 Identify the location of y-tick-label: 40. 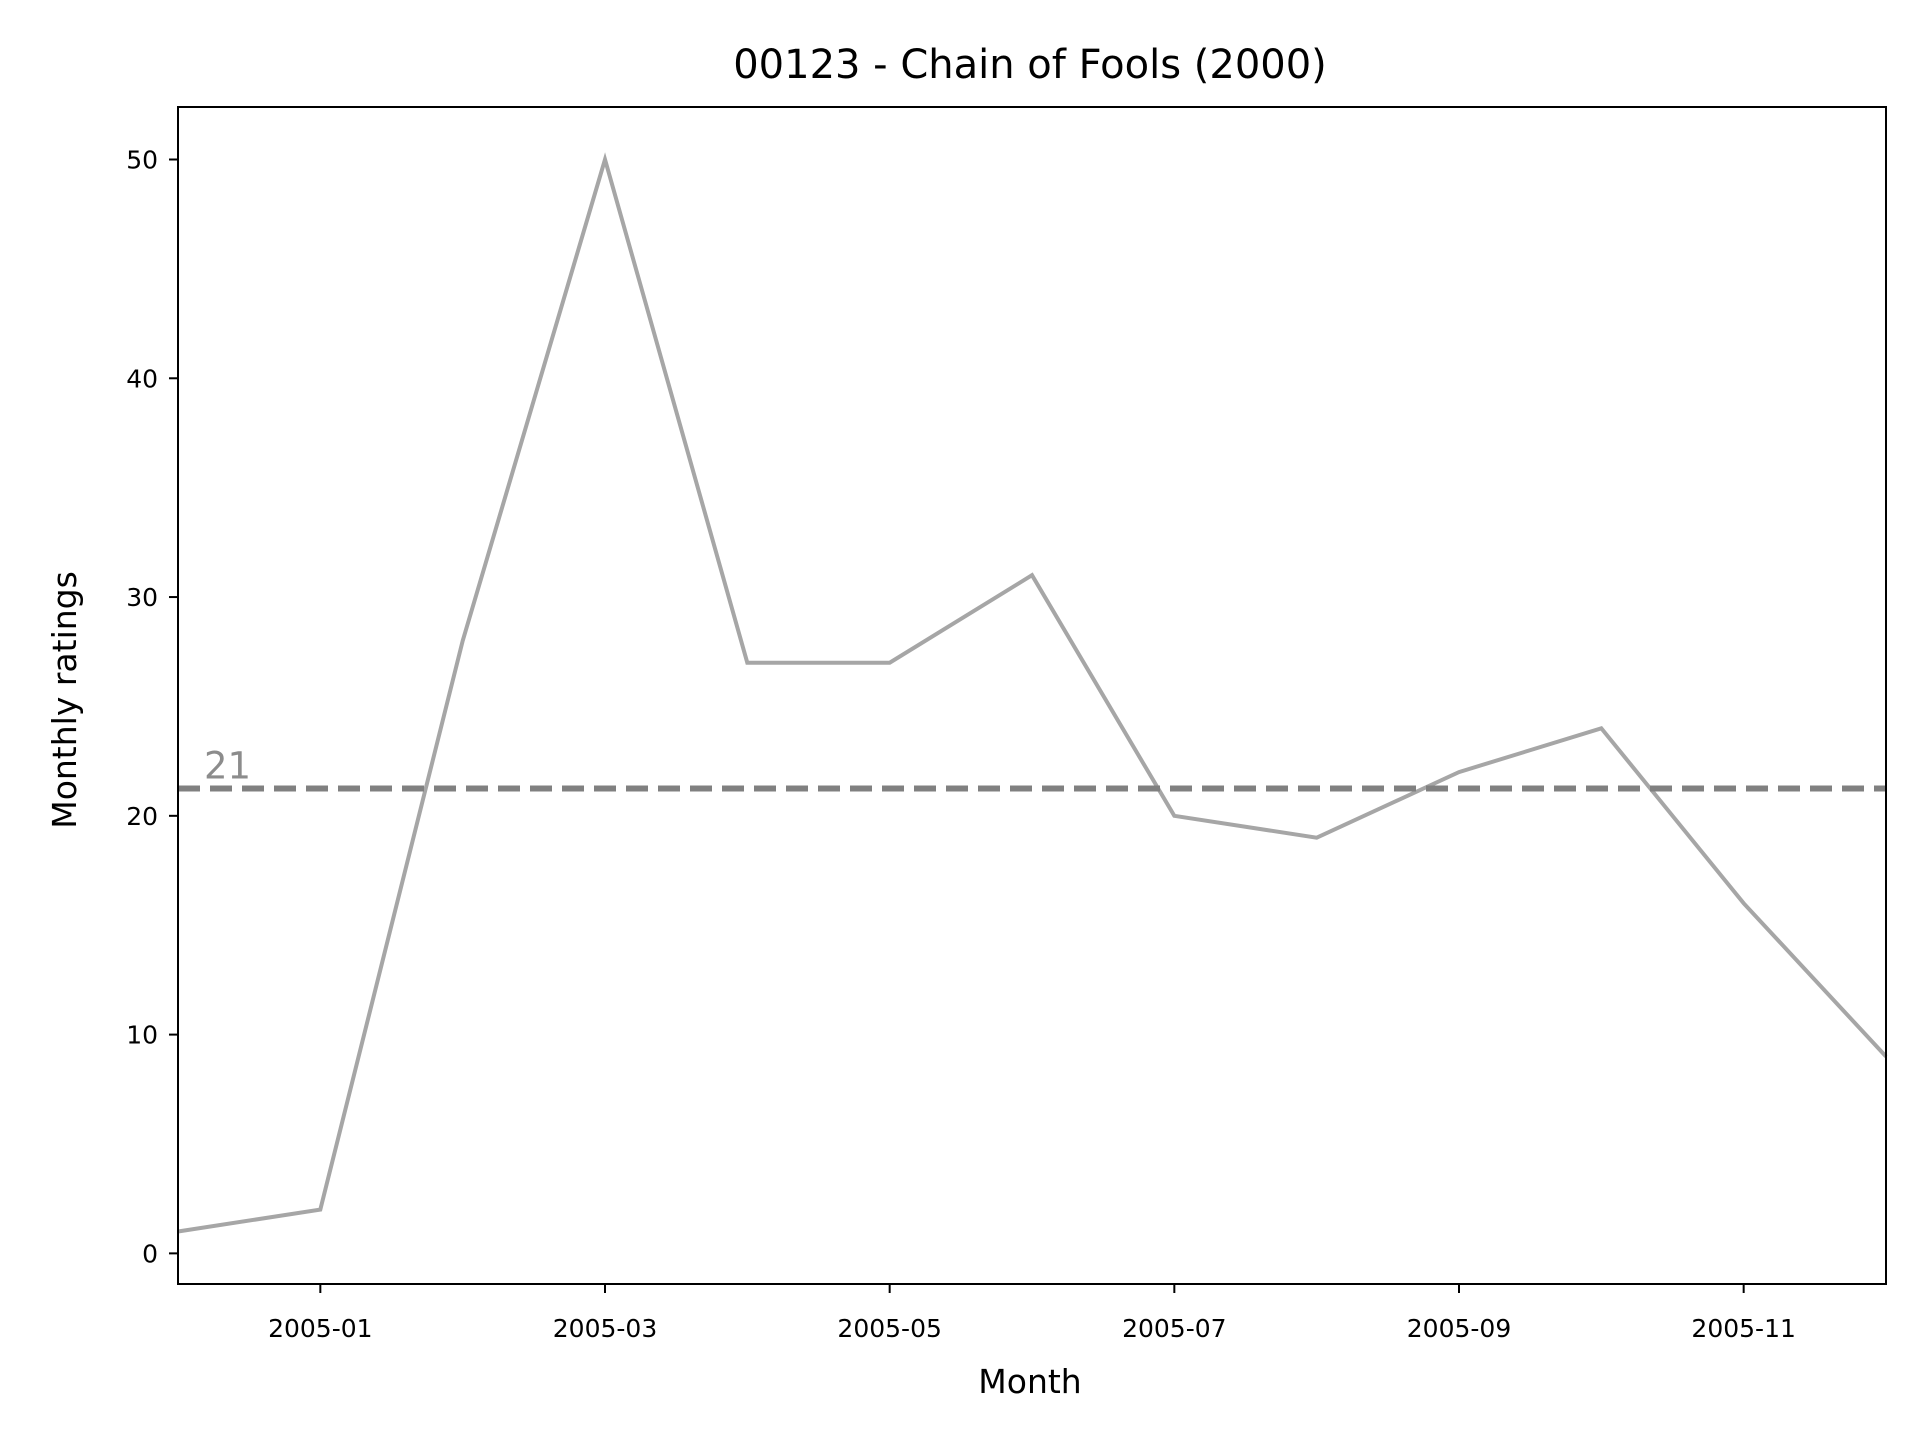
(142, 378).